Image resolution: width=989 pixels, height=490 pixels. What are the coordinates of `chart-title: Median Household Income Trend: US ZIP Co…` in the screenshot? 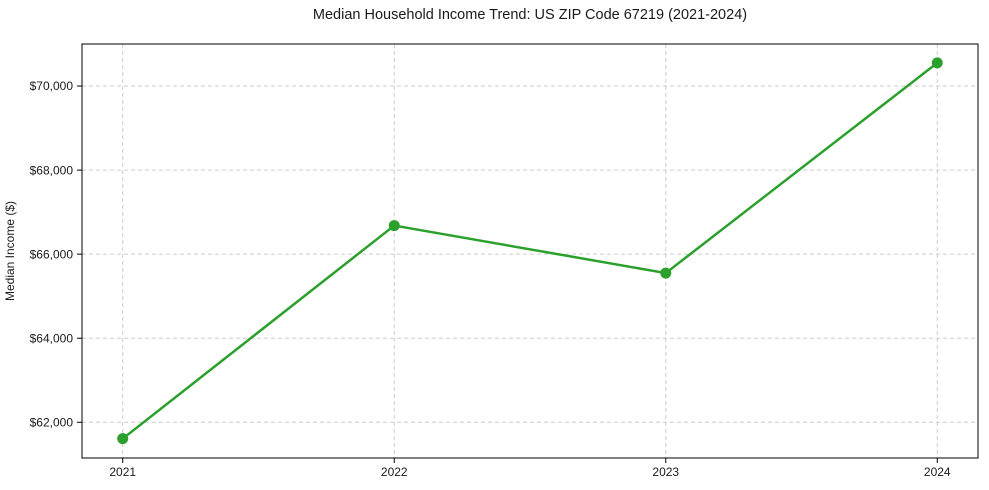 It's located at (530, 15).